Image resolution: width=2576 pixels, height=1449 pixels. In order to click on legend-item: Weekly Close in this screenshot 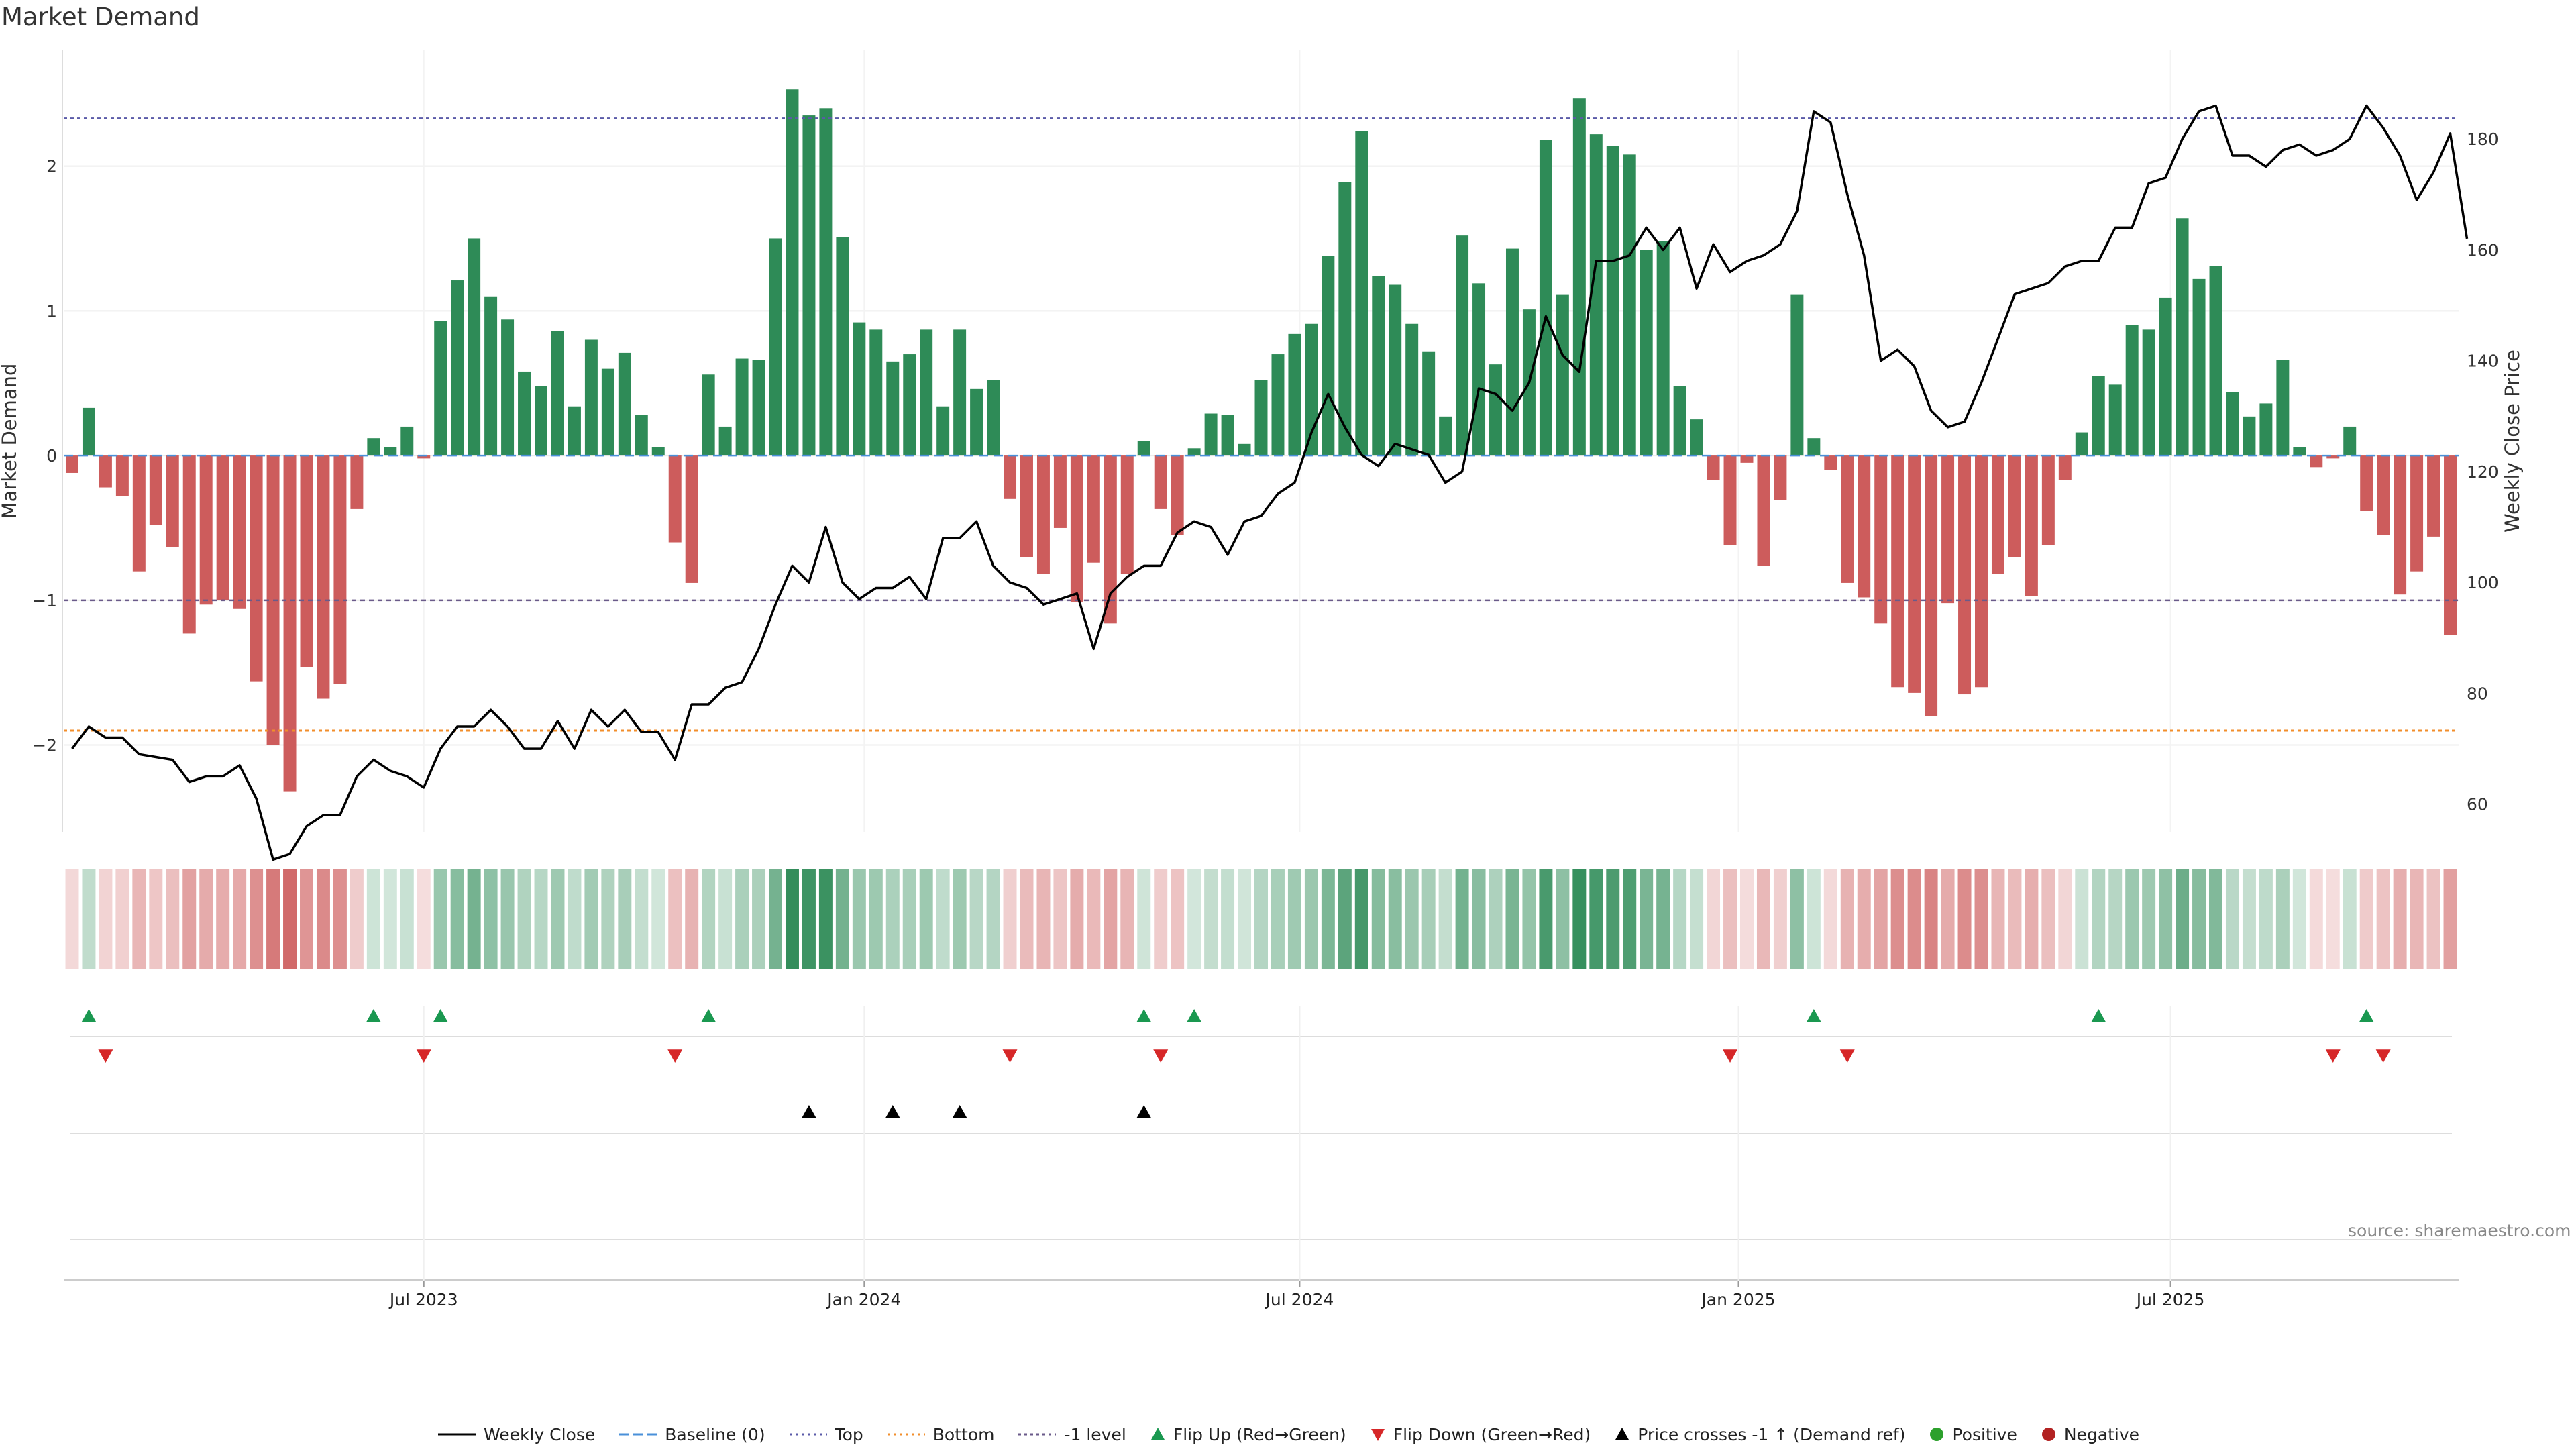, I will do `click(516, 1434)`.